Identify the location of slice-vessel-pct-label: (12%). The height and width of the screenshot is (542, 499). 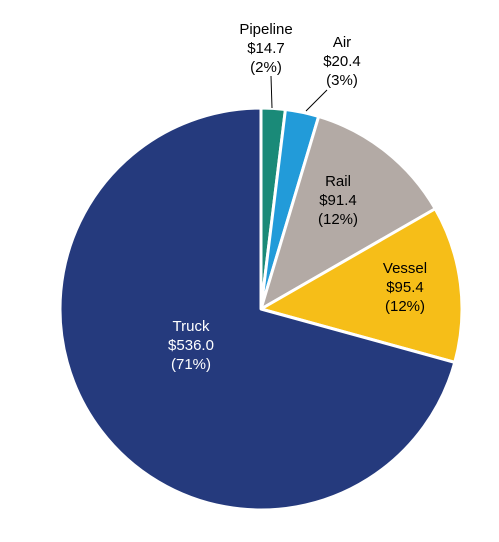
(405, 306).